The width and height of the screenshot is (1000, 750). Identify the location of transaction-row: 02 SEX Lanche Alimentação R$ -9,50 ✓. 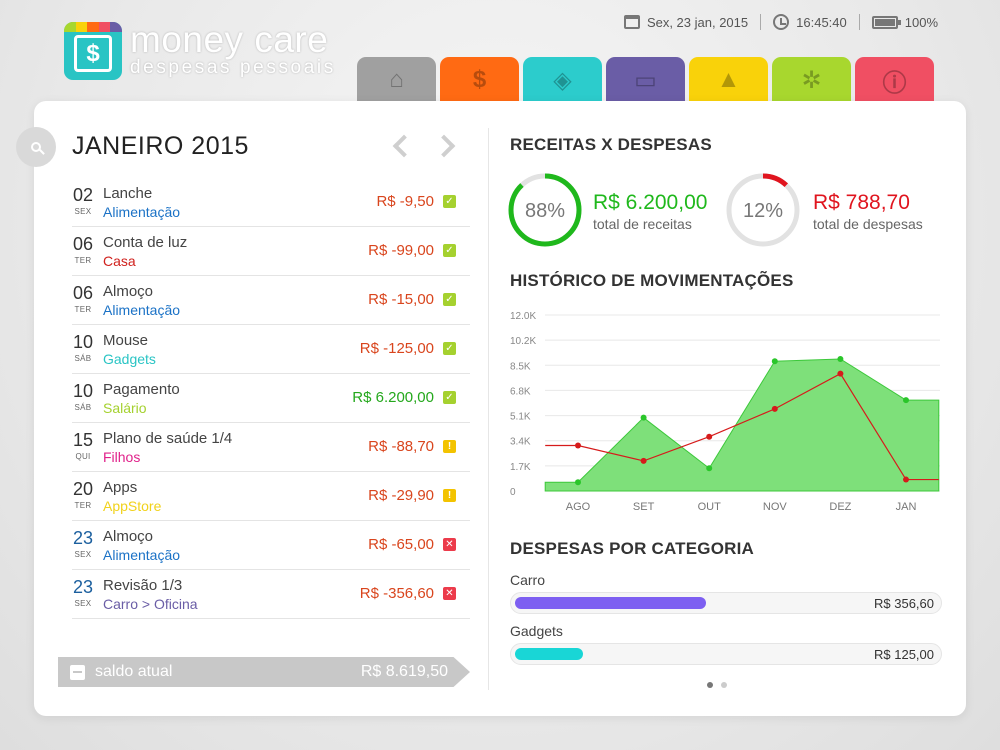
(271, 202).